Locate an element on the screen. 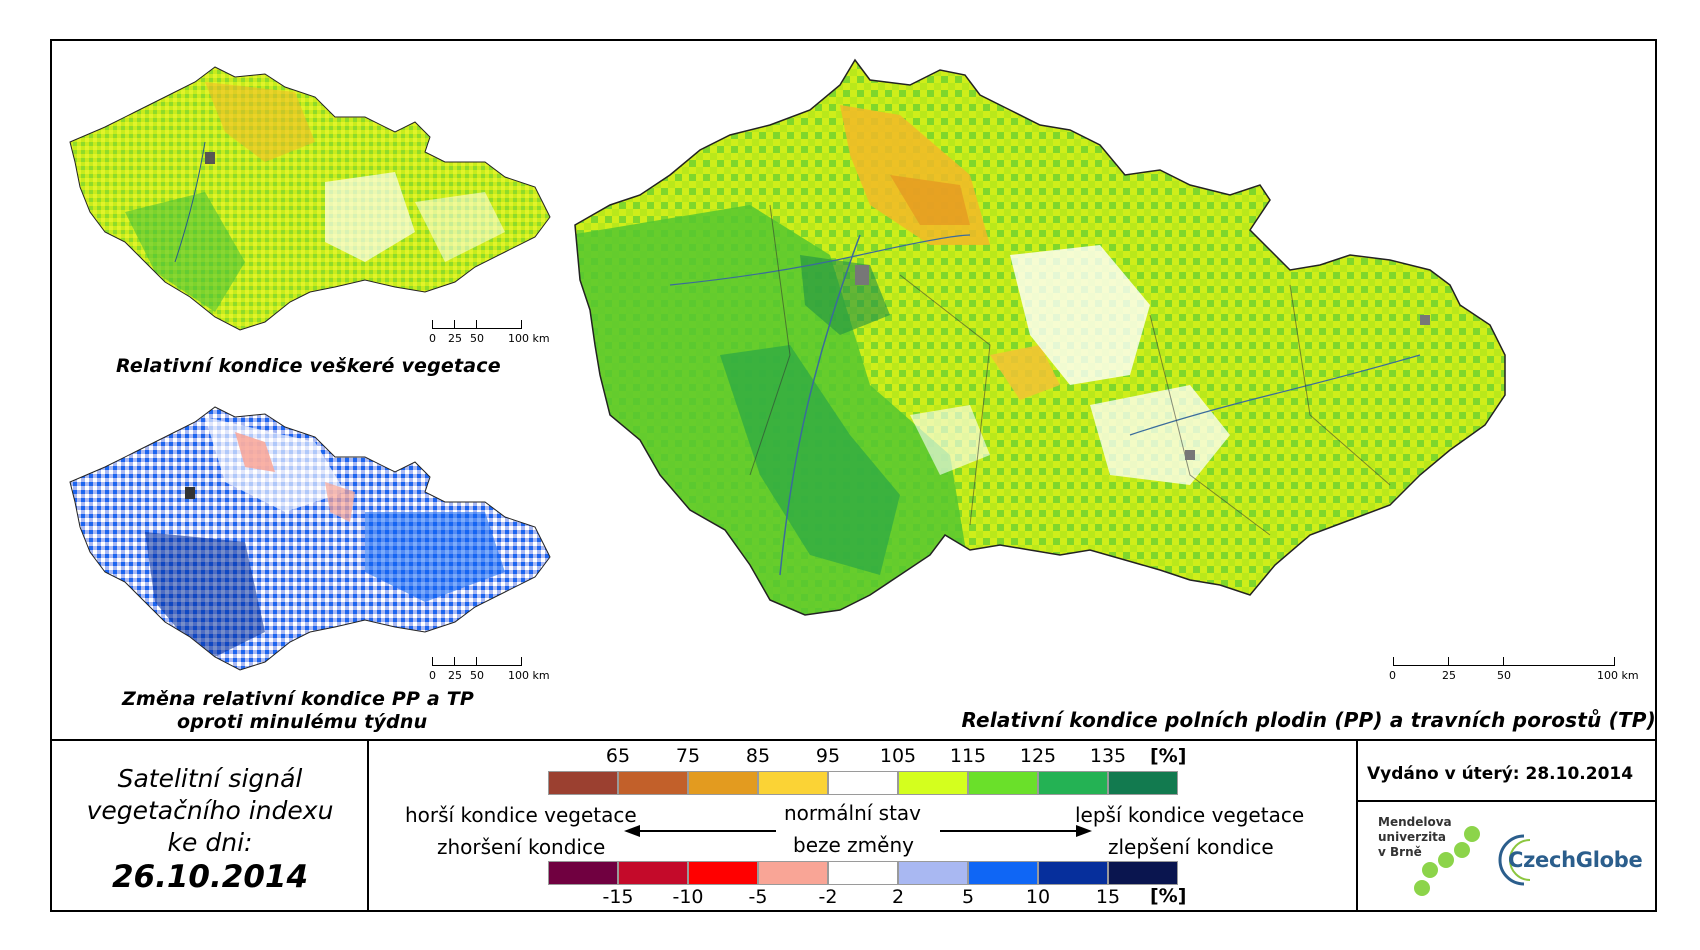 This screenshot has width=1700, height=950. mendel-logo-line-3: v Brně is located at coordinates (1400, 852).